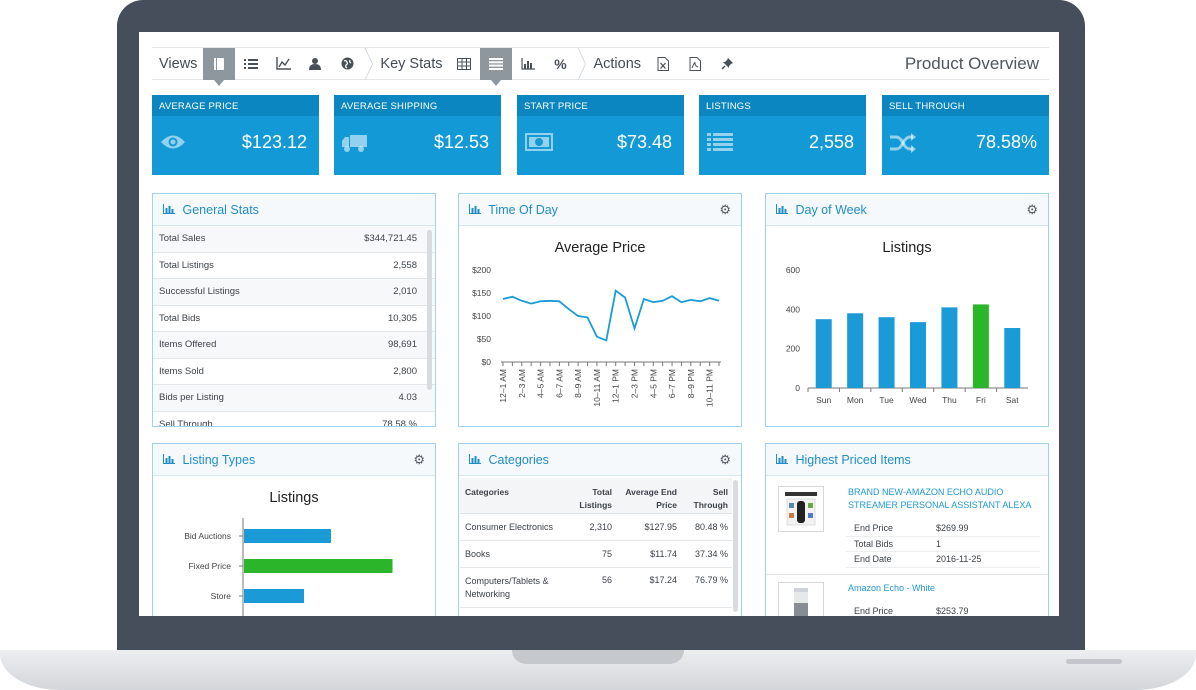  I want to click on kpi-value: $123.12, so click(274, 142).